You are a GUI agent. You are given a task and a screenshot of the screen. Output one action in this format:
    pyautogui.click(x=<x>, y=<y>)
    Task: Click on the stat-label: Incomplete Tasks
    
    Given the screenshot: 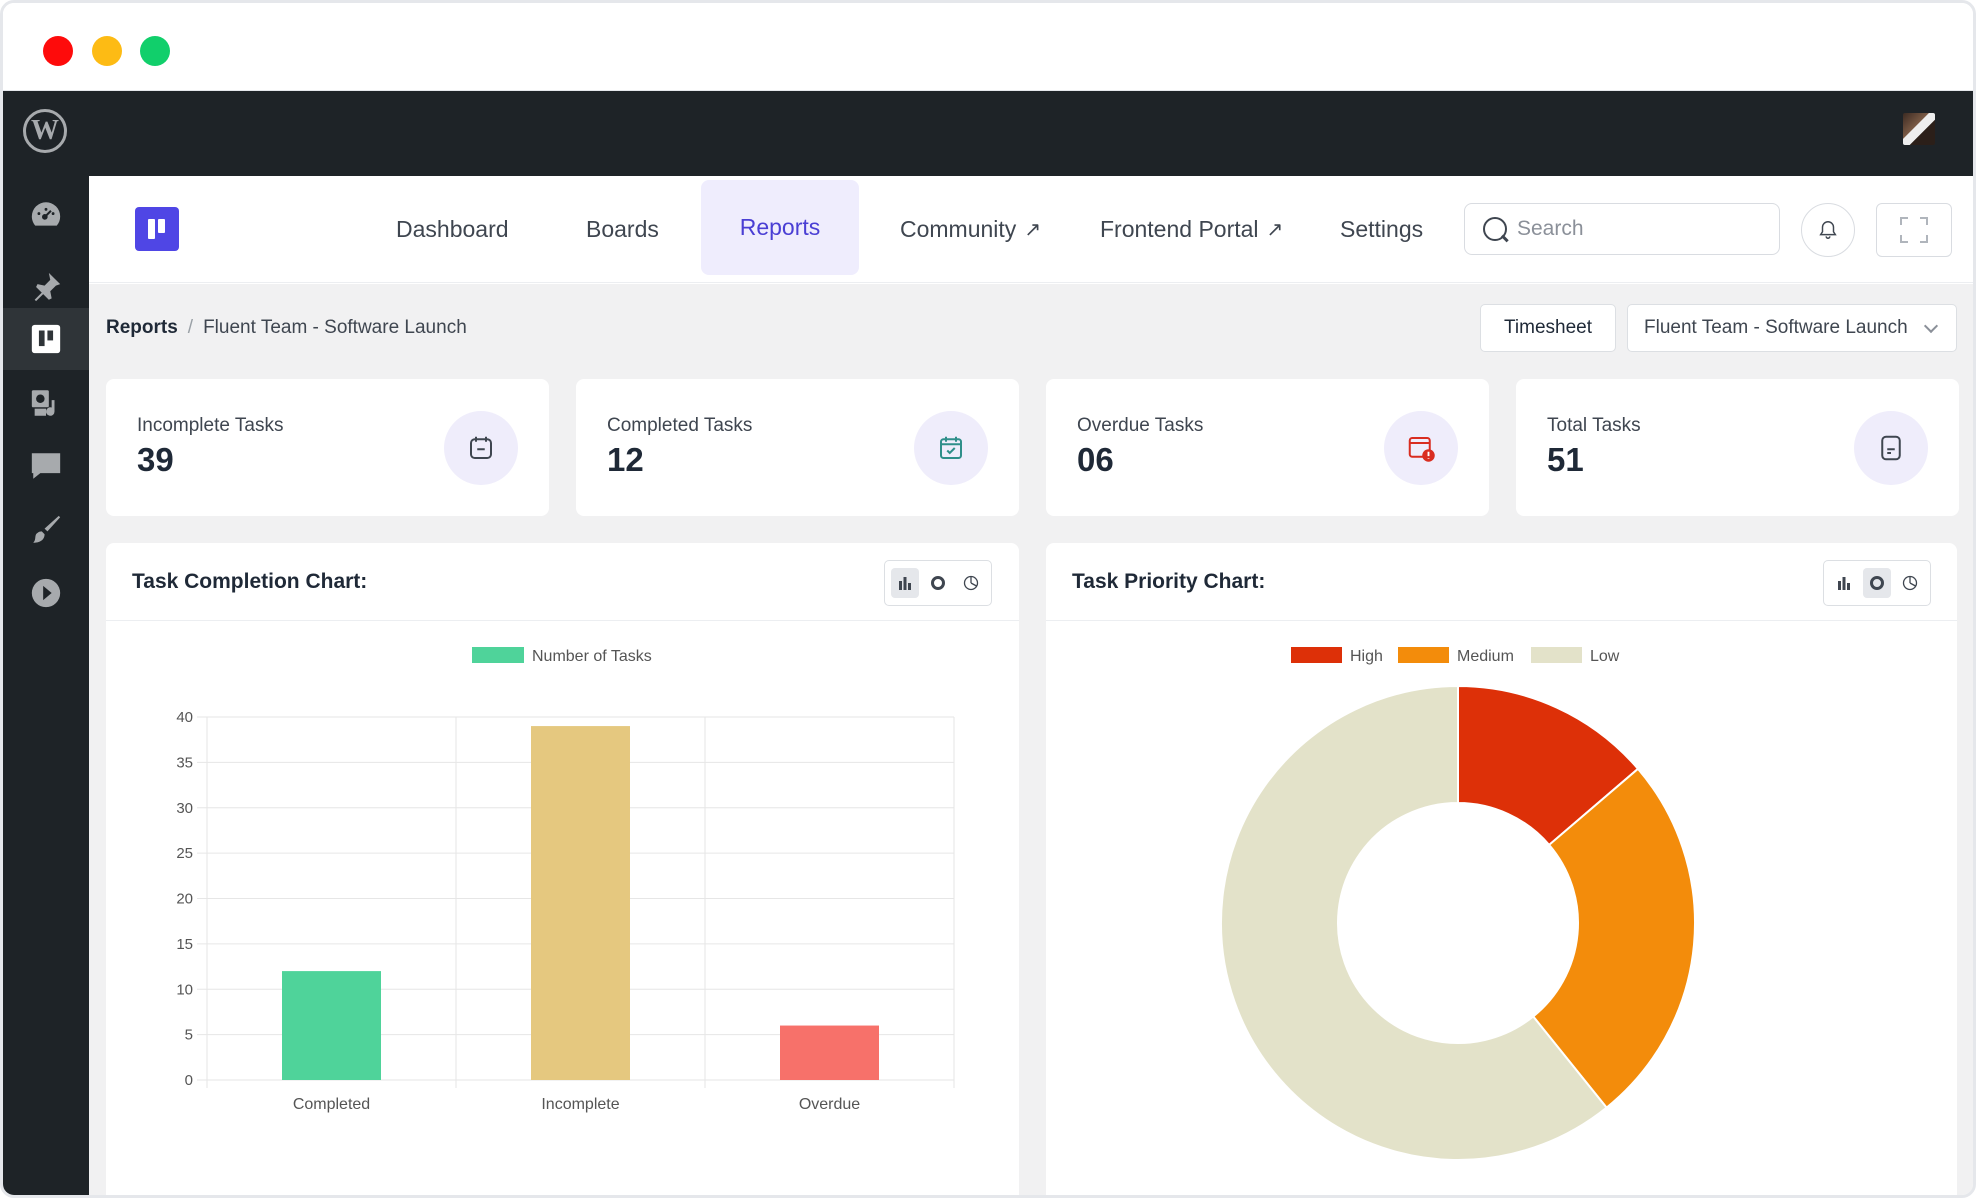 What is the action you would take?
    pyautogui.click(x=210, y=425)
    